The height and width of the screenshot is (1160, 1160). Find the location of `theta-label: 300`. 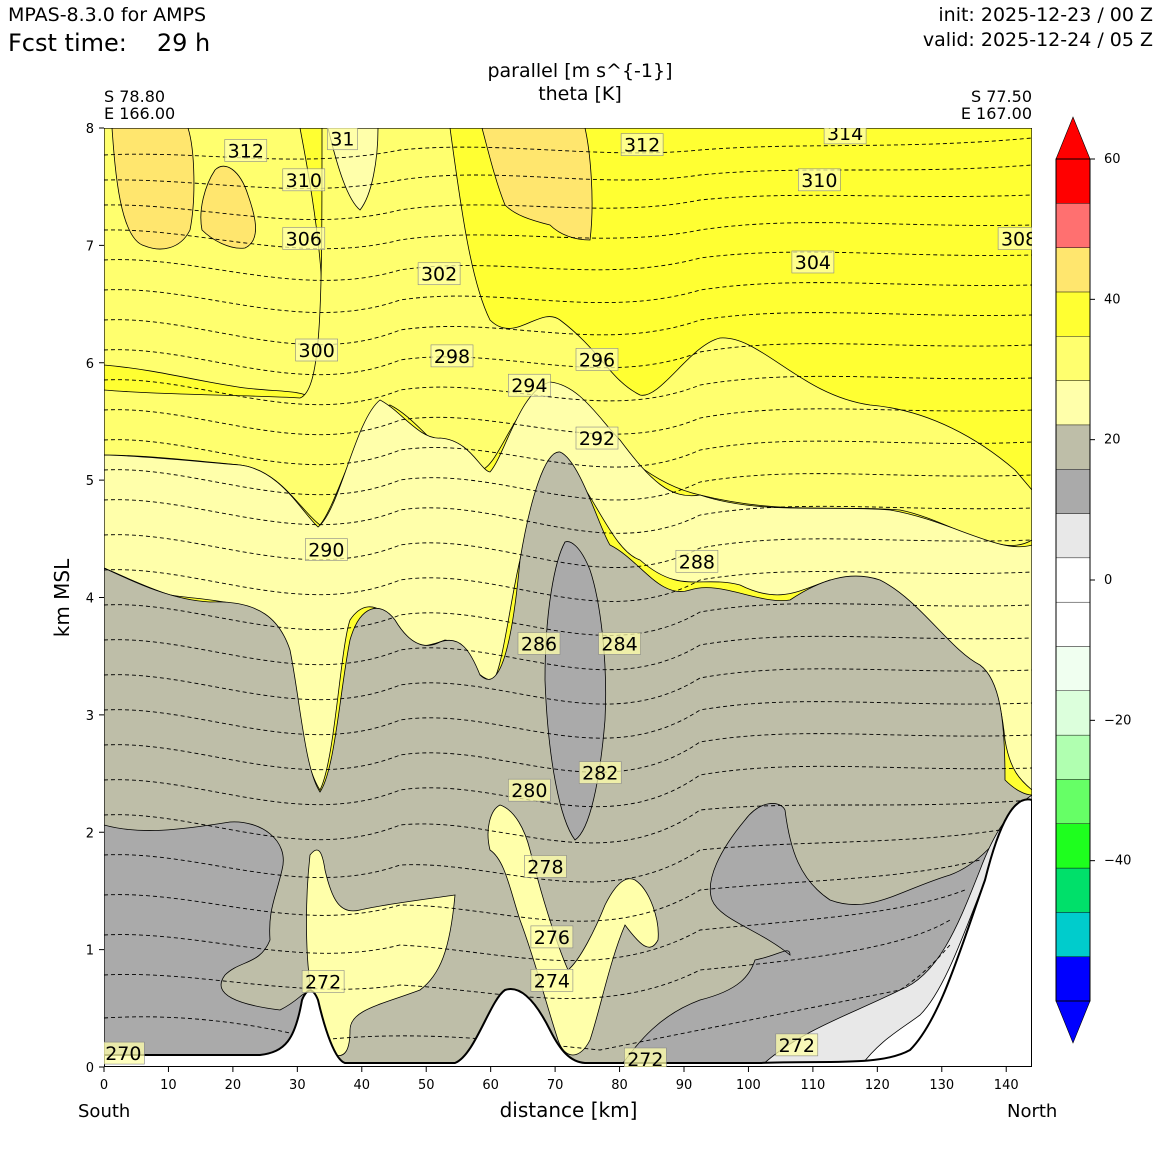

theta-label: 300 is located at coordinates (317, 351).